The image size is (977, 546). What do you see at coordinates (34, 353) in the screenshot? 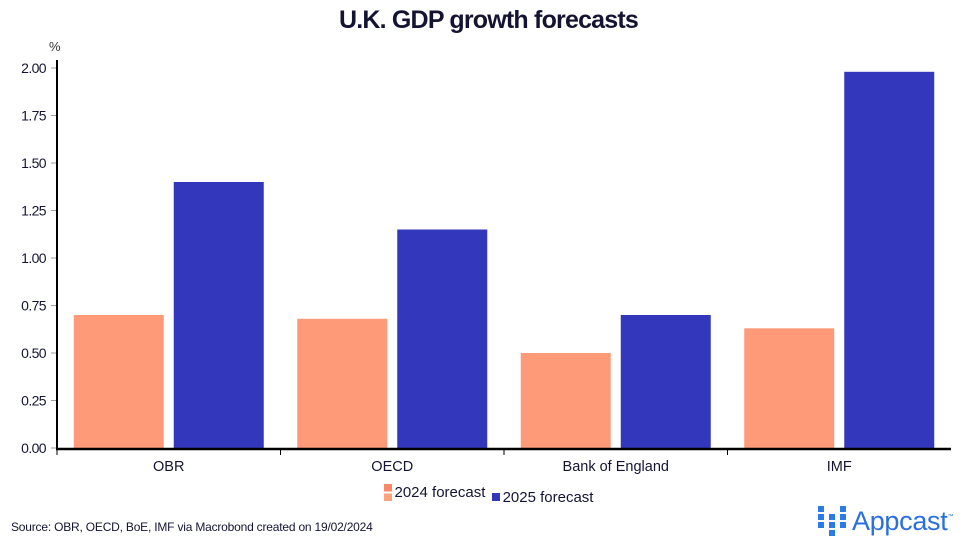
I see `y-tick-label: 0.50` at bounding box center [34, 353].